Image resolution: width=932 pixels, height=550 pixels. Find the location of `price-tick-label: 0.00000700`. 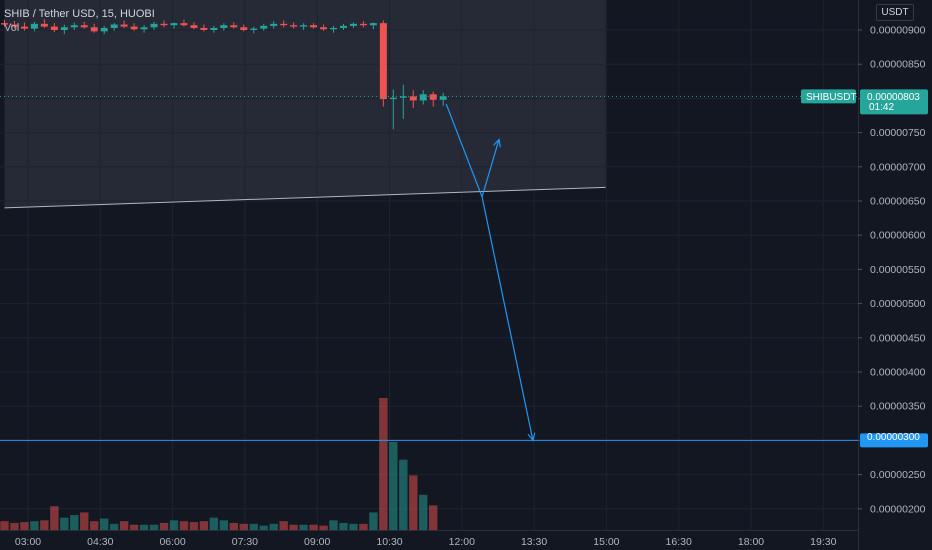

price-tick-label: 0.00000700 is located at coordinates (898, 167).